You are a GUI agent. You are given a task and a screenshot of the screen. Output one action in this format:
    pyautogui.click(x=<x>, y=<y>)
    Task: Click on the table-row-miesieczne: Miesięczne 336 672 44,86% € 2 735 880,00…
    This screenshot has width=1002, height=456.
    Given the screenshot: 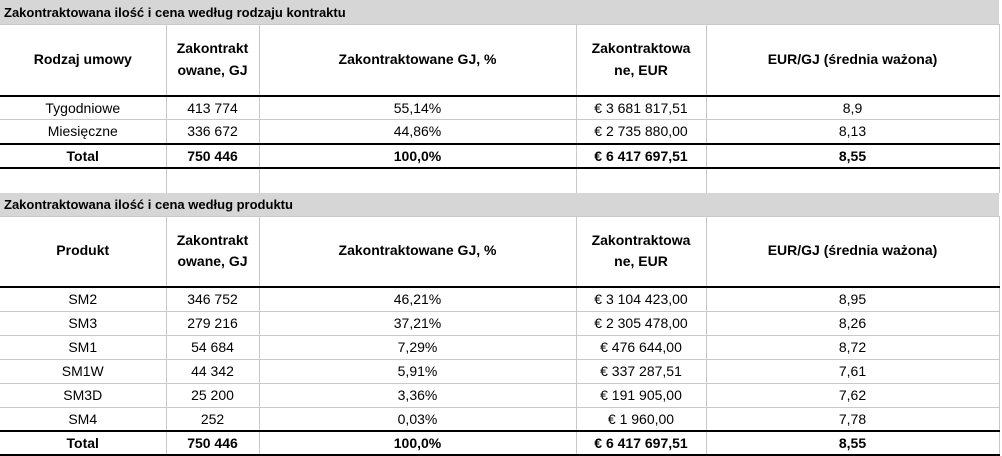 What is the action you would take?
    pyautogui.click(x=500, y=131)
    